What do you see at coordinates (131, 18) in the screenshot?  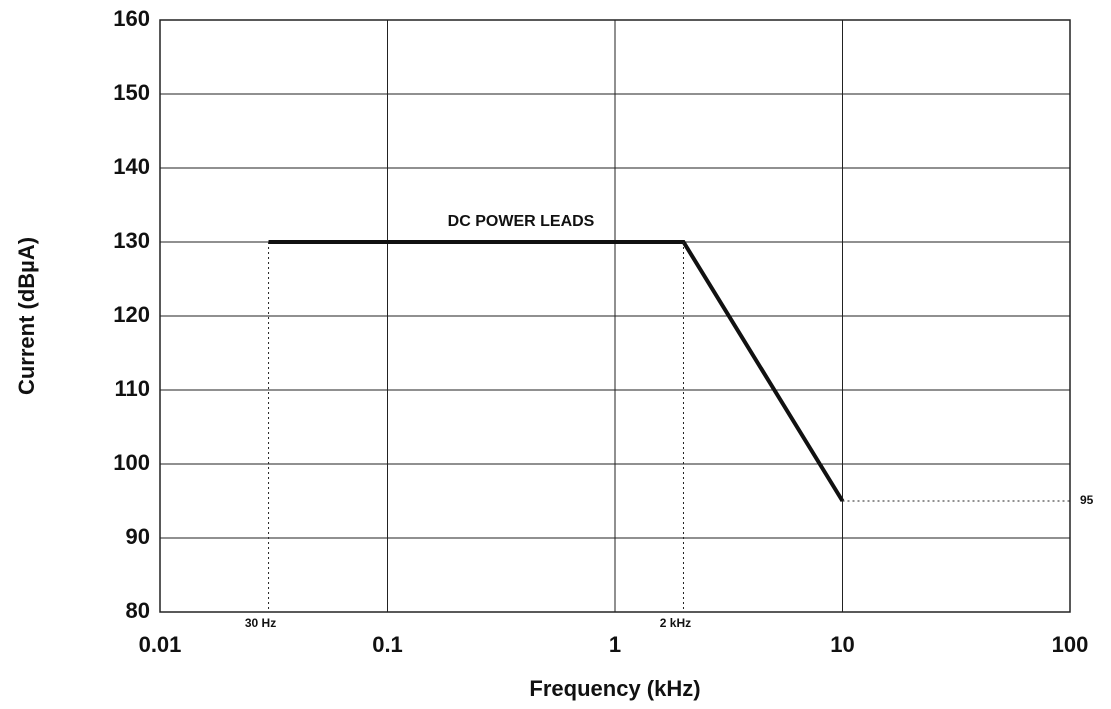 I see `y-tick-label: 160` at bounding box center [131, 18].